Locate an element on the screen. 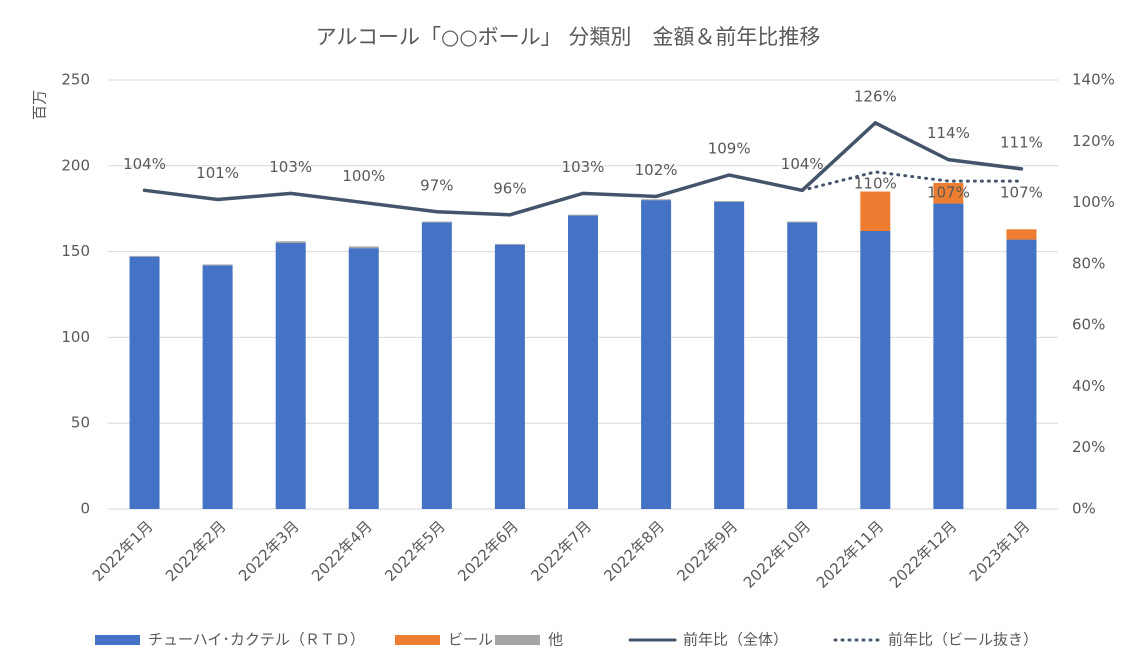 Image resolution: width=1136 pixels, height=668 pixels. chart-title: アルコール「○○ボール」 分類別 金額＆前年比推移 is located at coordinates (568, 37).